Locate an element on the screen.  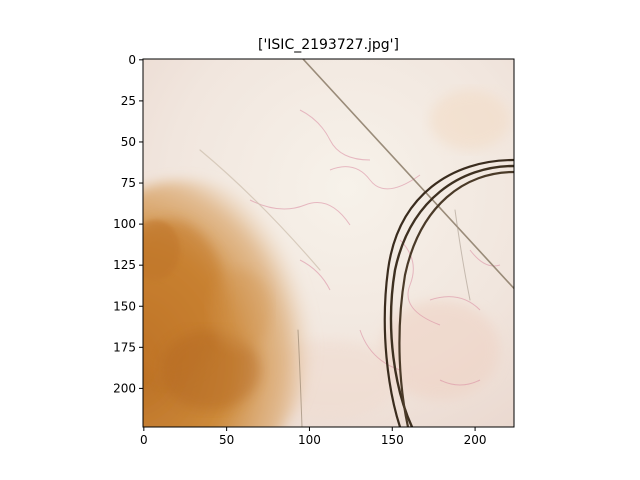
figure-title: ['ISIC_2193727.jpg'] is located at coordinates (328, 45).